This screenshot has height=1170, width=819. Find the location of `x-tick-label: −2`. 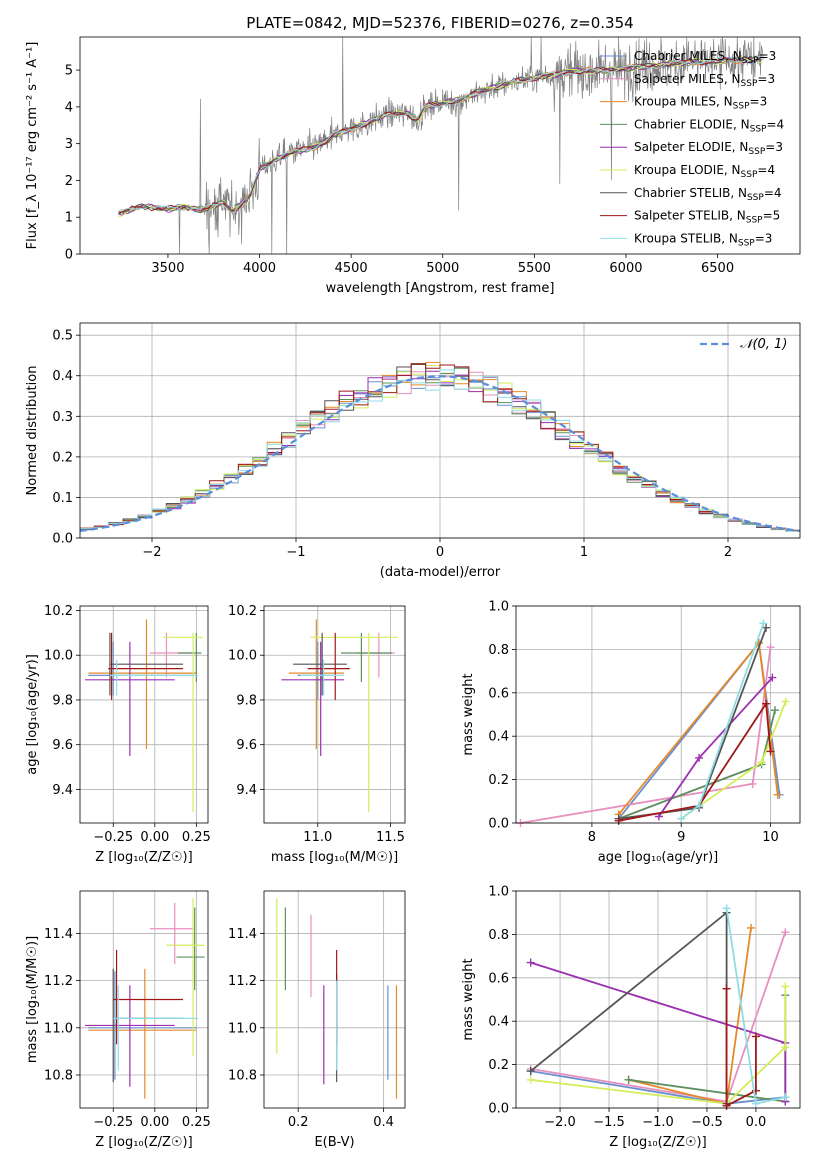

x-tick-label: −2 is located at coordinates (151, 552).